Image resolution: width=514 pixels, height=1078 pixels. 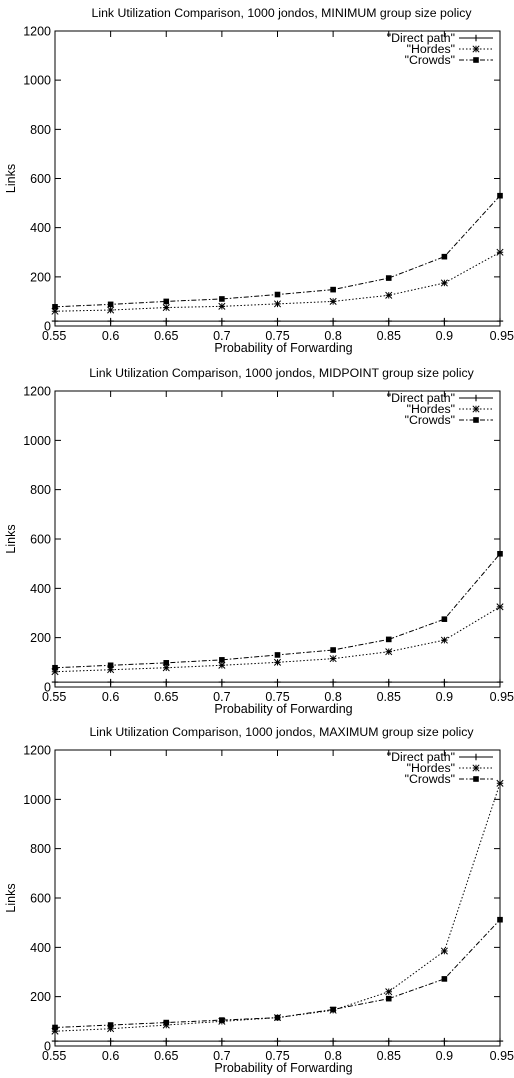 I want to click on series-direct-path, so click(x=277, y=1041).